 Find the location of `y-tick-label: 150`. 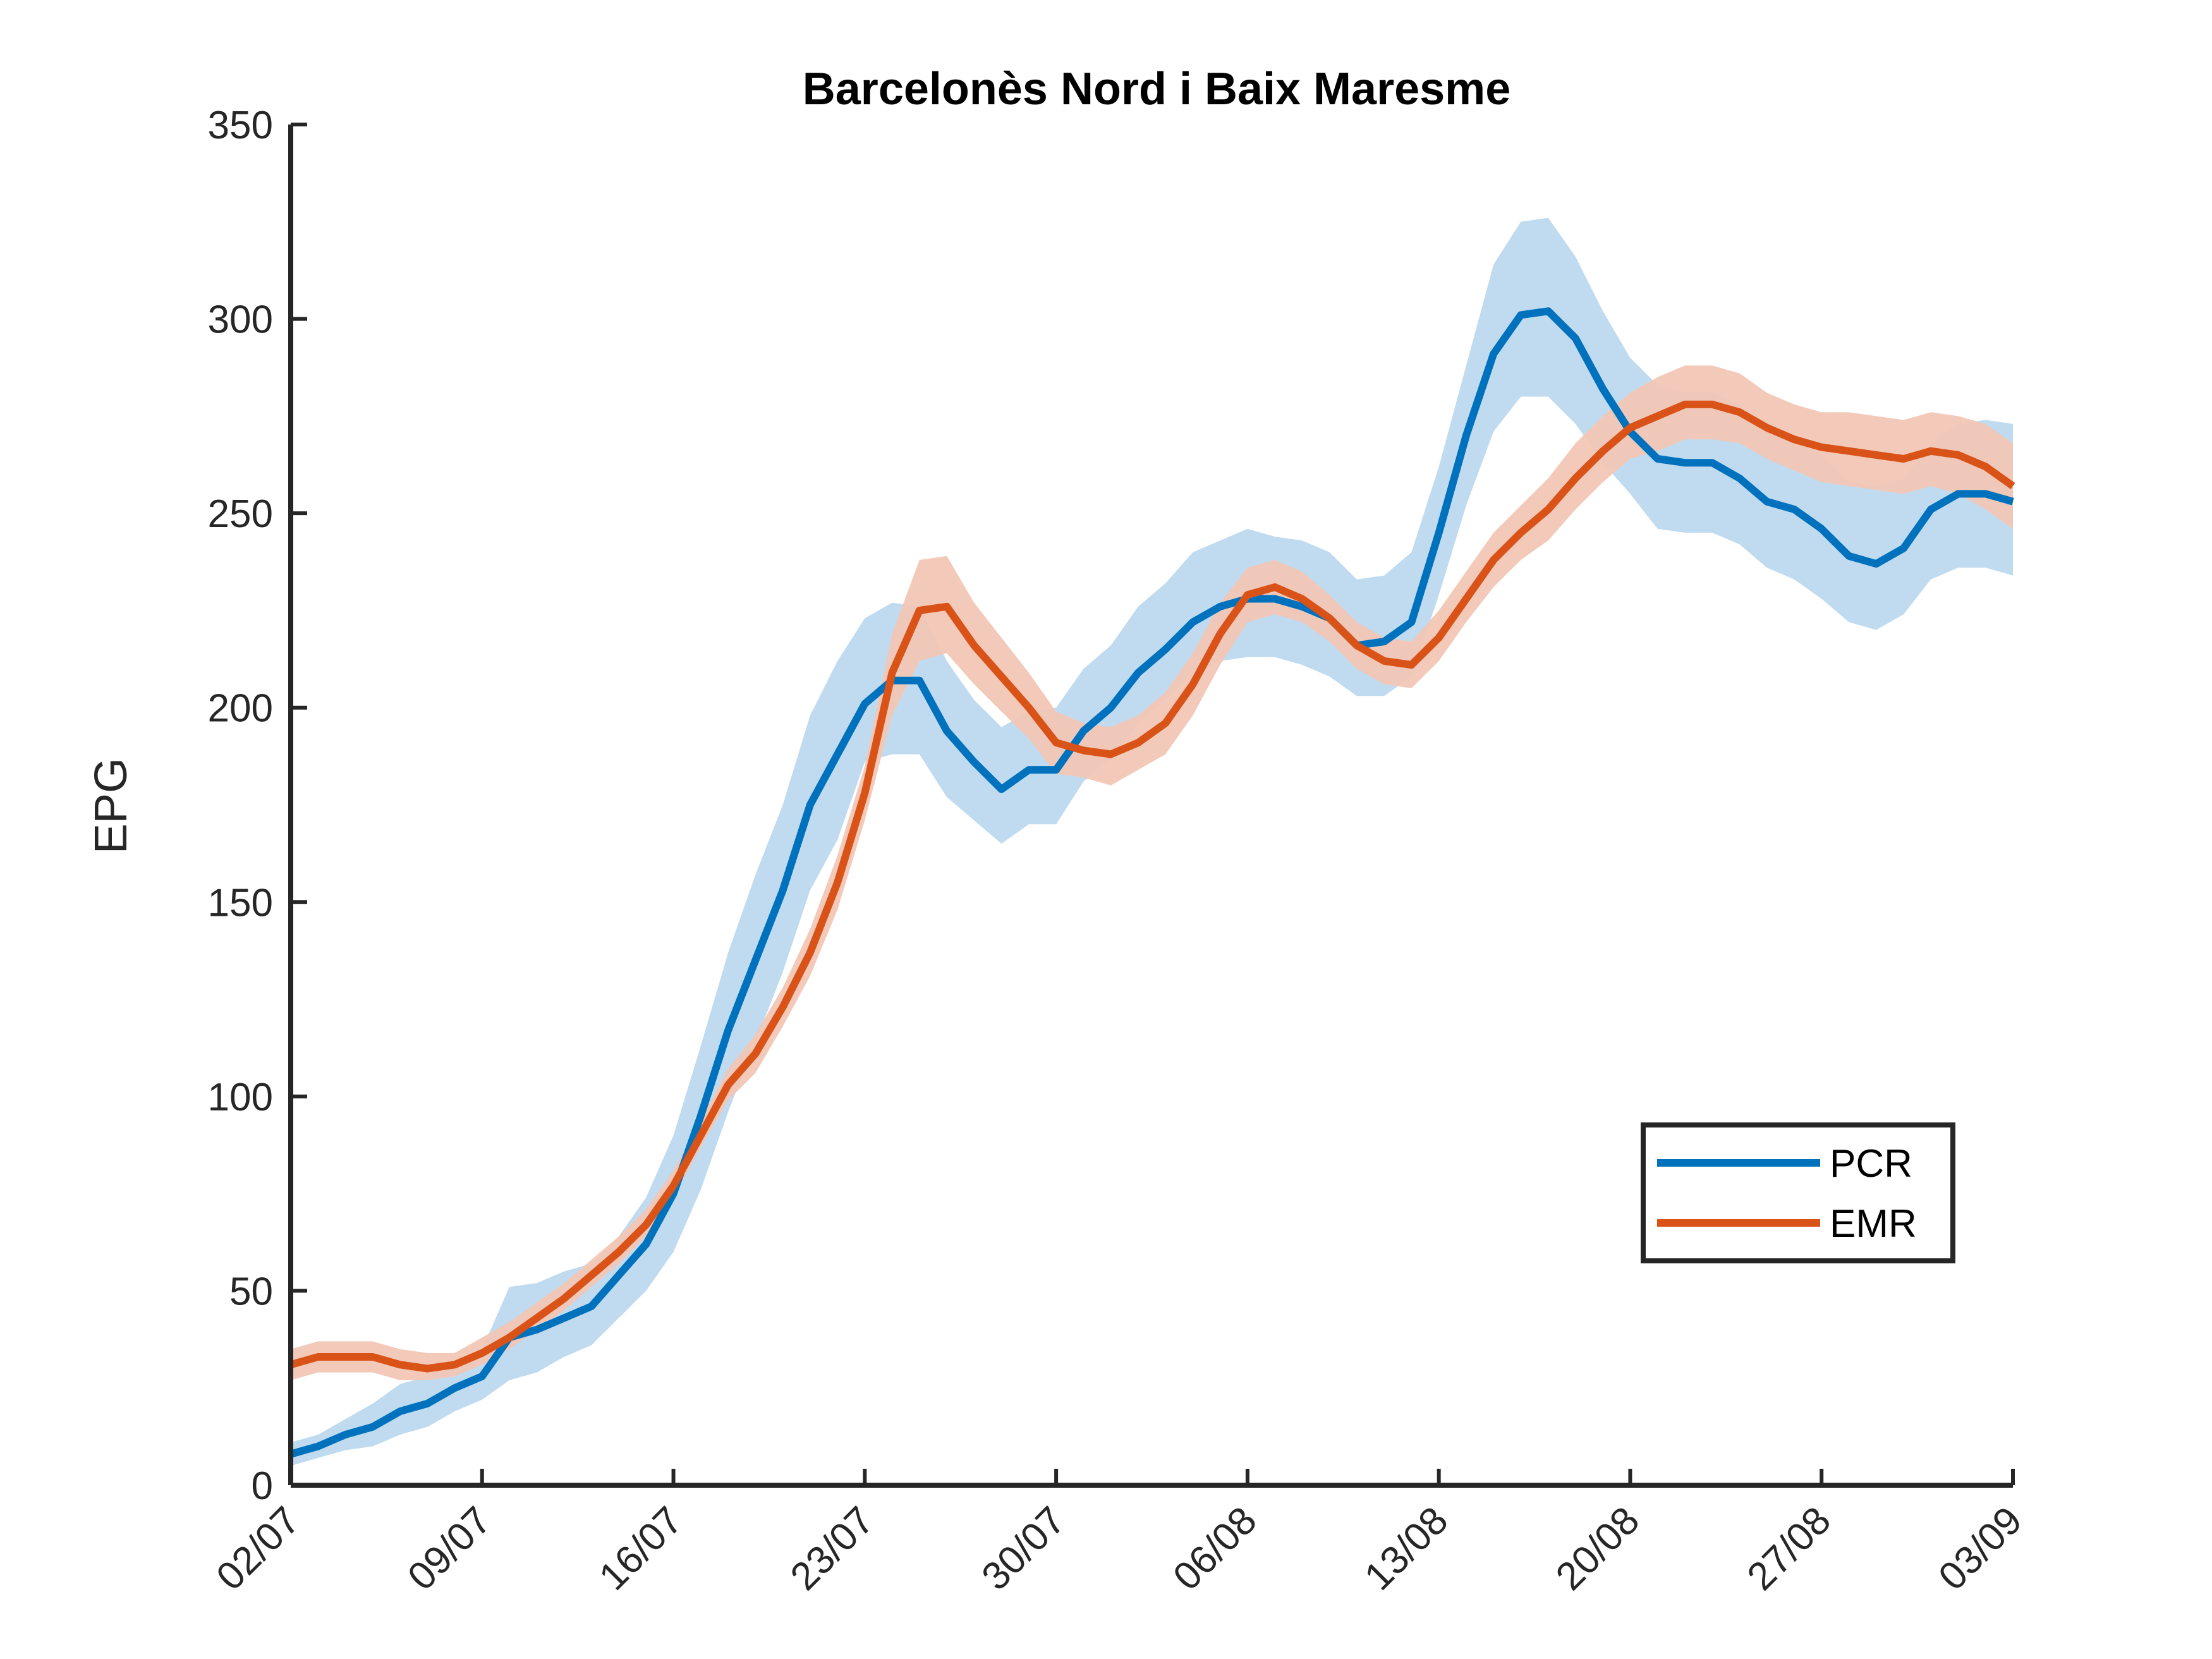

y-tick-label: 150 is located at coordinates (240, 903).